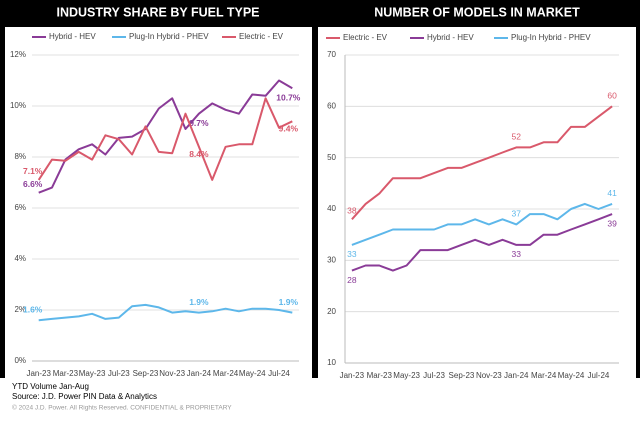  I want to click on y-tick-label: 4%, so click(20, 258).